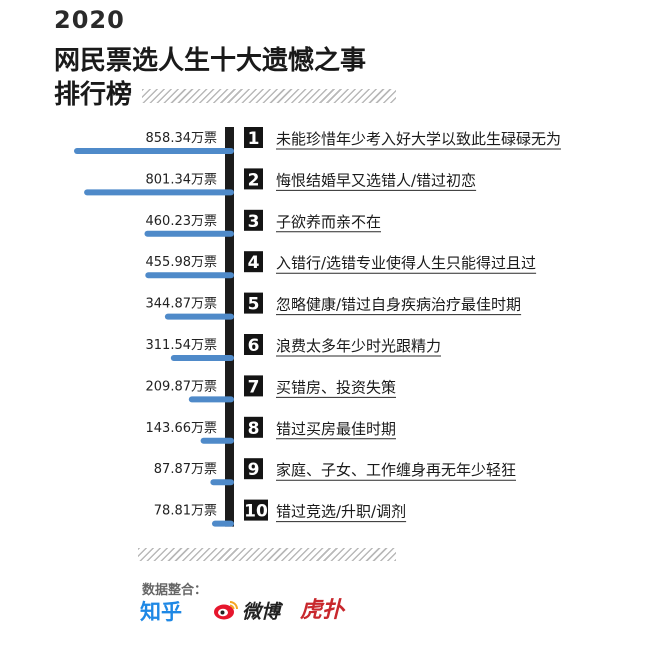 The width and height of the screenshot is (651, 653). I want to click on rank-number-2: 2, so click(254, 180).